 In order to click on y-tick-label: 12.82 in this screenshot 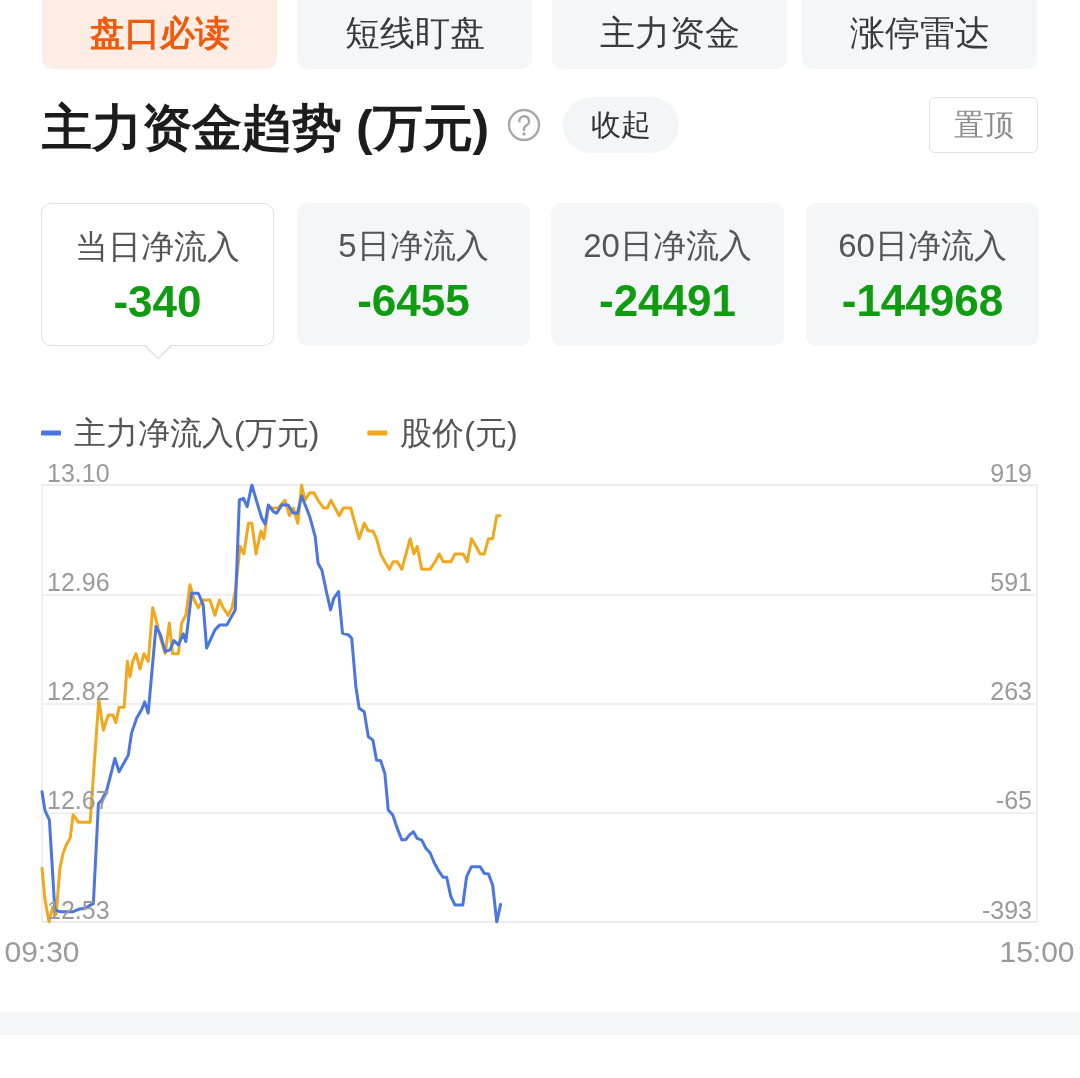, I will do `click(78, 691)`.